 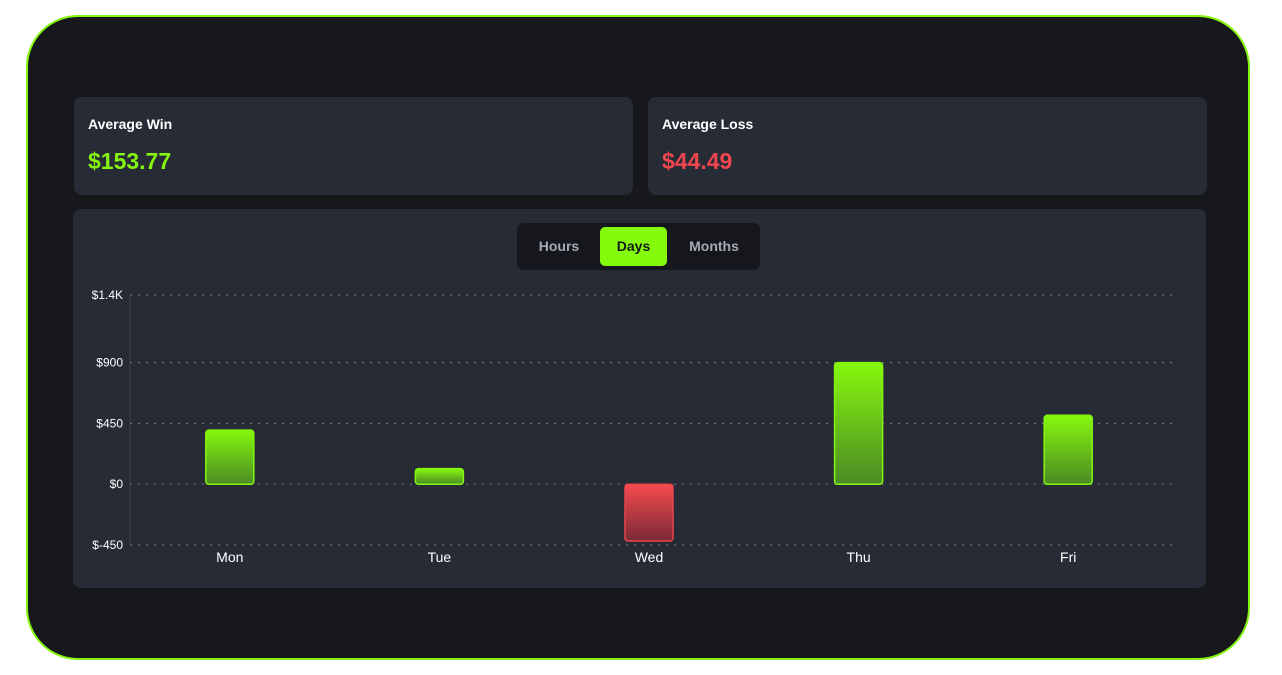 What do you see at coordinates (353, 146) in the screenshot?
I see `average-win-card: Average Win $153.77` at bounding box center [353, 146].